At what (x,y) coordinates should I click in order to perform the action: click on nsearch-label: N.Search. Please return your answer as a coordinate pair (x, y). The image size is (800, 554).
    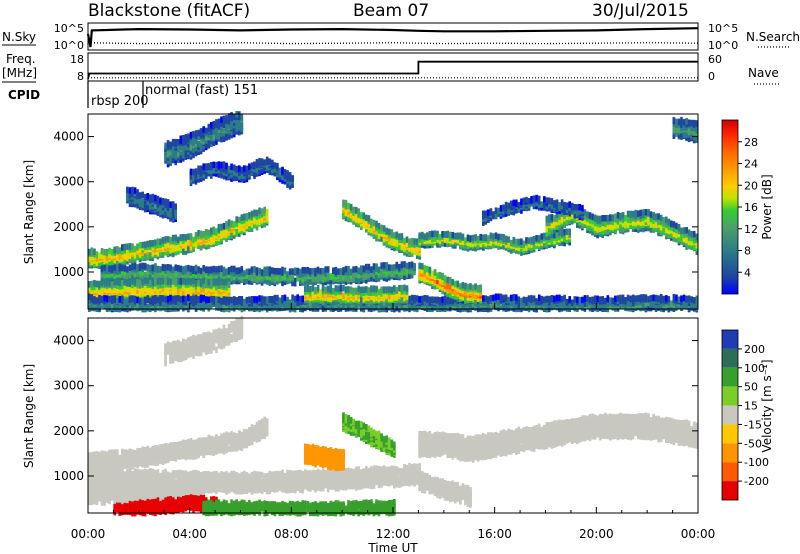
    Looking at the image, I should click on (773, 37).